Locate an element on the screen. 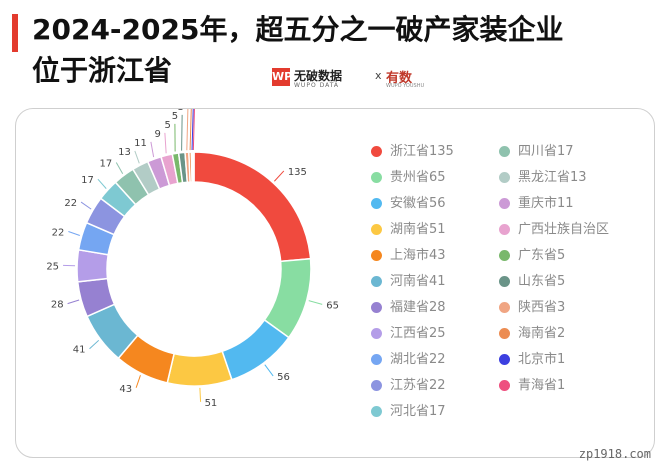 The width and height of the screenshot is (663, 470). data-label-3: 51 is located at coordinates (211, 403).